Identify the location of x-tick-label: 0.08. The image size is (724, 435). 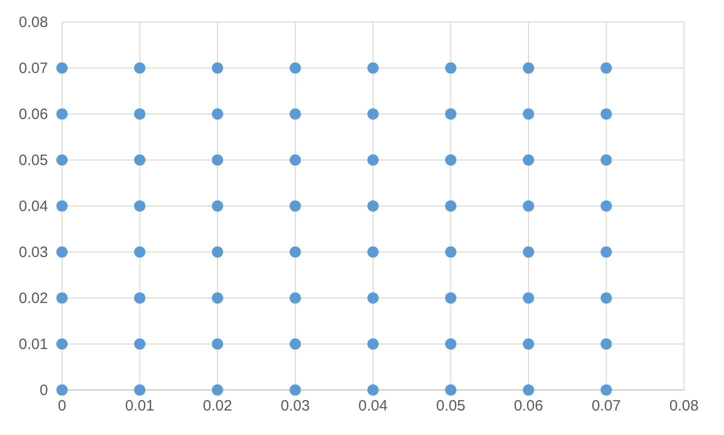
(684, 406).